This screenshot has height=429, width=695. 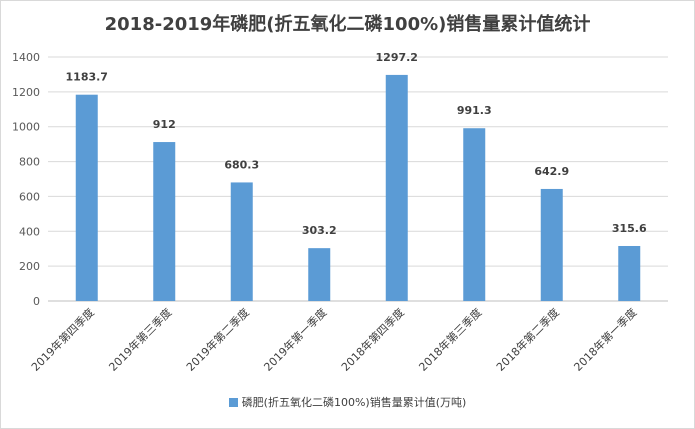 What do you see at coordinates (140, 339) in the screenshot?
I see `x-tick-label: 2019年第三季度` at bounding box center [140, 339].